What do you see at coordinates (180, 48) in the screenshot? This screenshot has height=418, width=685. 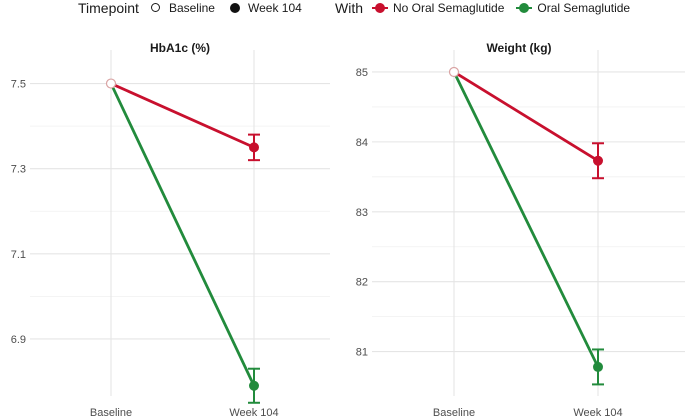 I see `panel-title: HbA1c (%)` at bounding box center [180, 48].